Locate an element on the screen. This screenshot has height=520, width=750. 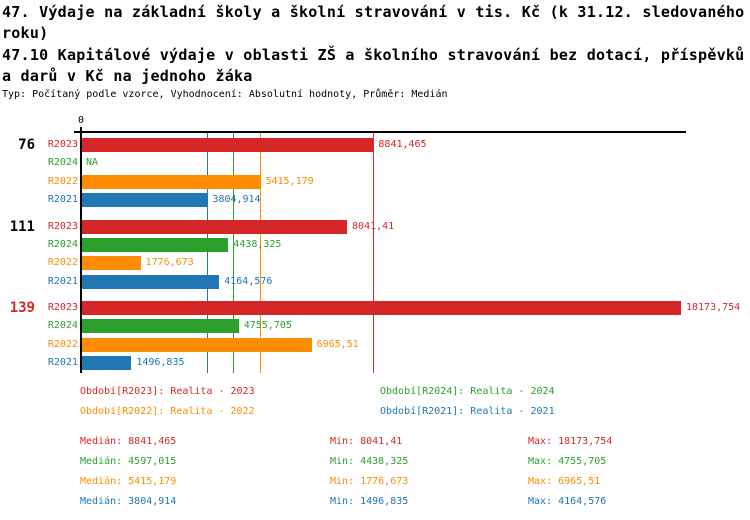
legend-item-r2022: Období[R2022]: Realita - 2022 is located at coordinates (167, 411).